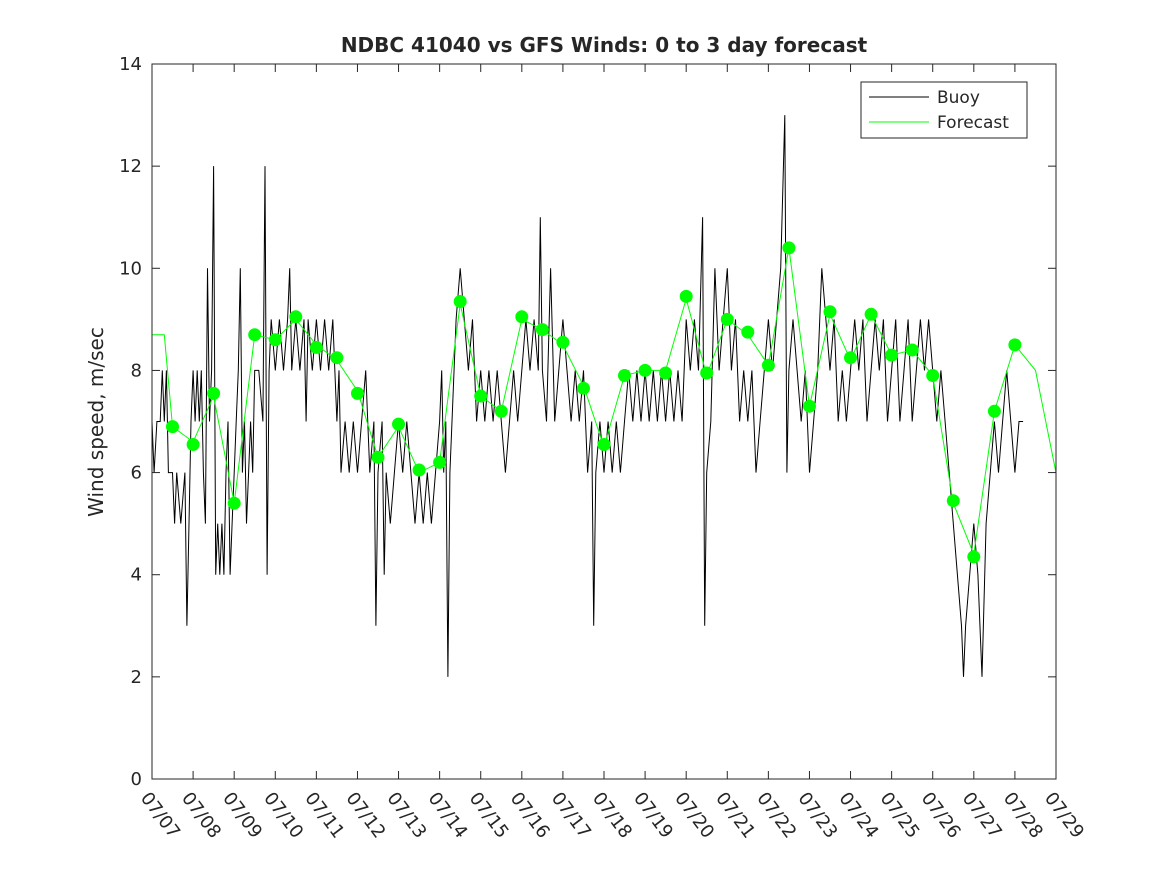 This screenshot has width=1167, height=875. I want to click on legend: Buoy Forecast, so click(944, 110).